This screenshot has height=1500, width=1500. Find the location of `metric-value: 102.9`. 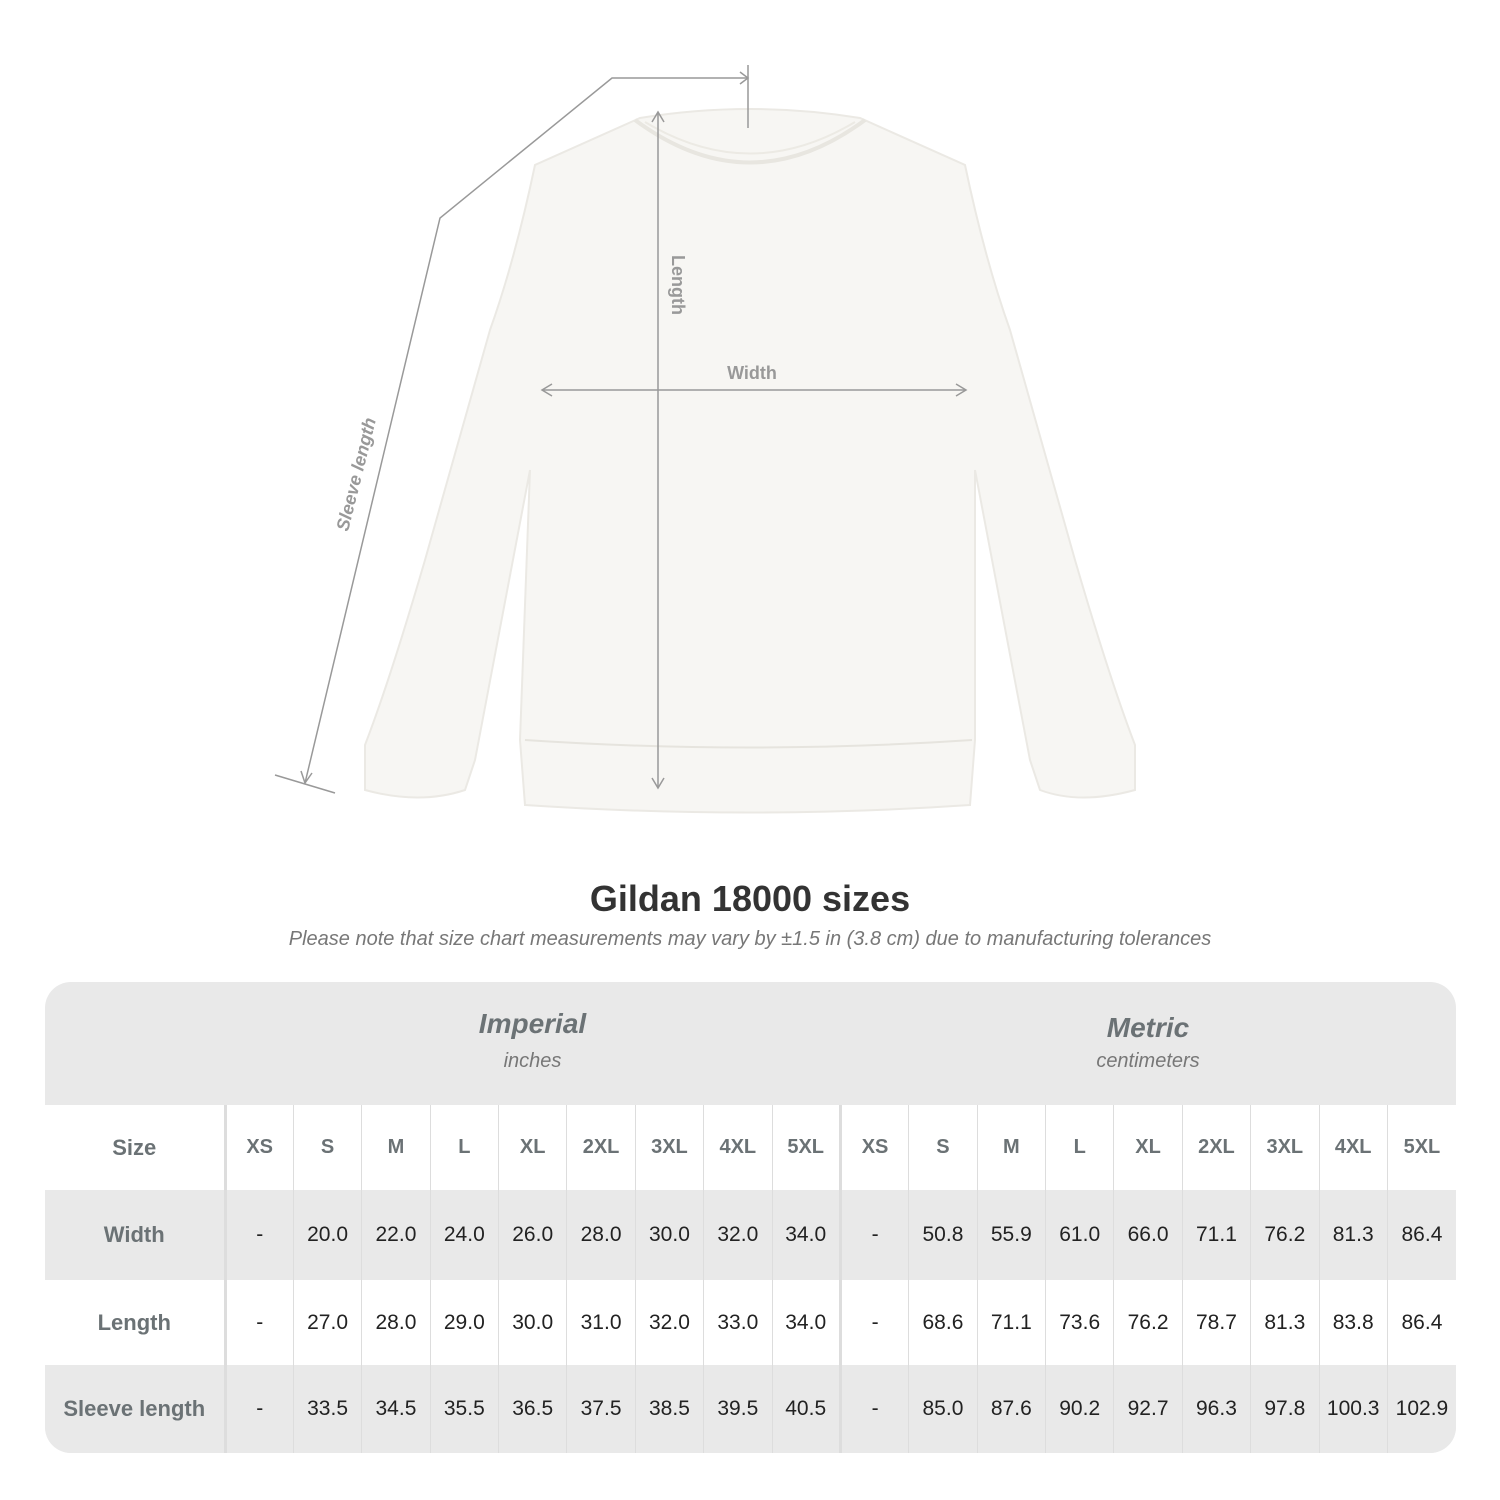

metric-value: 102.9 is located at coordinates (1421, 1409).